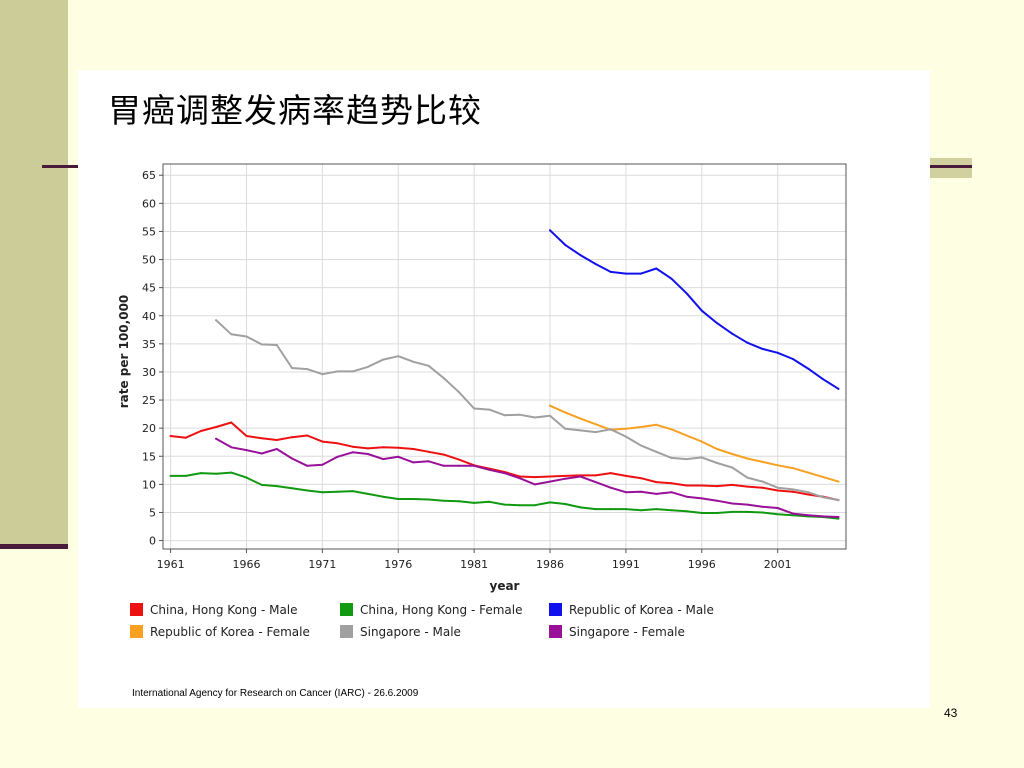 The width and height of the screenshot is (1024, 768). What do you see at coordinates (322, 564) in the screenshot?
I see `x-tick-label: 1971` at bounding box center [322, 564].